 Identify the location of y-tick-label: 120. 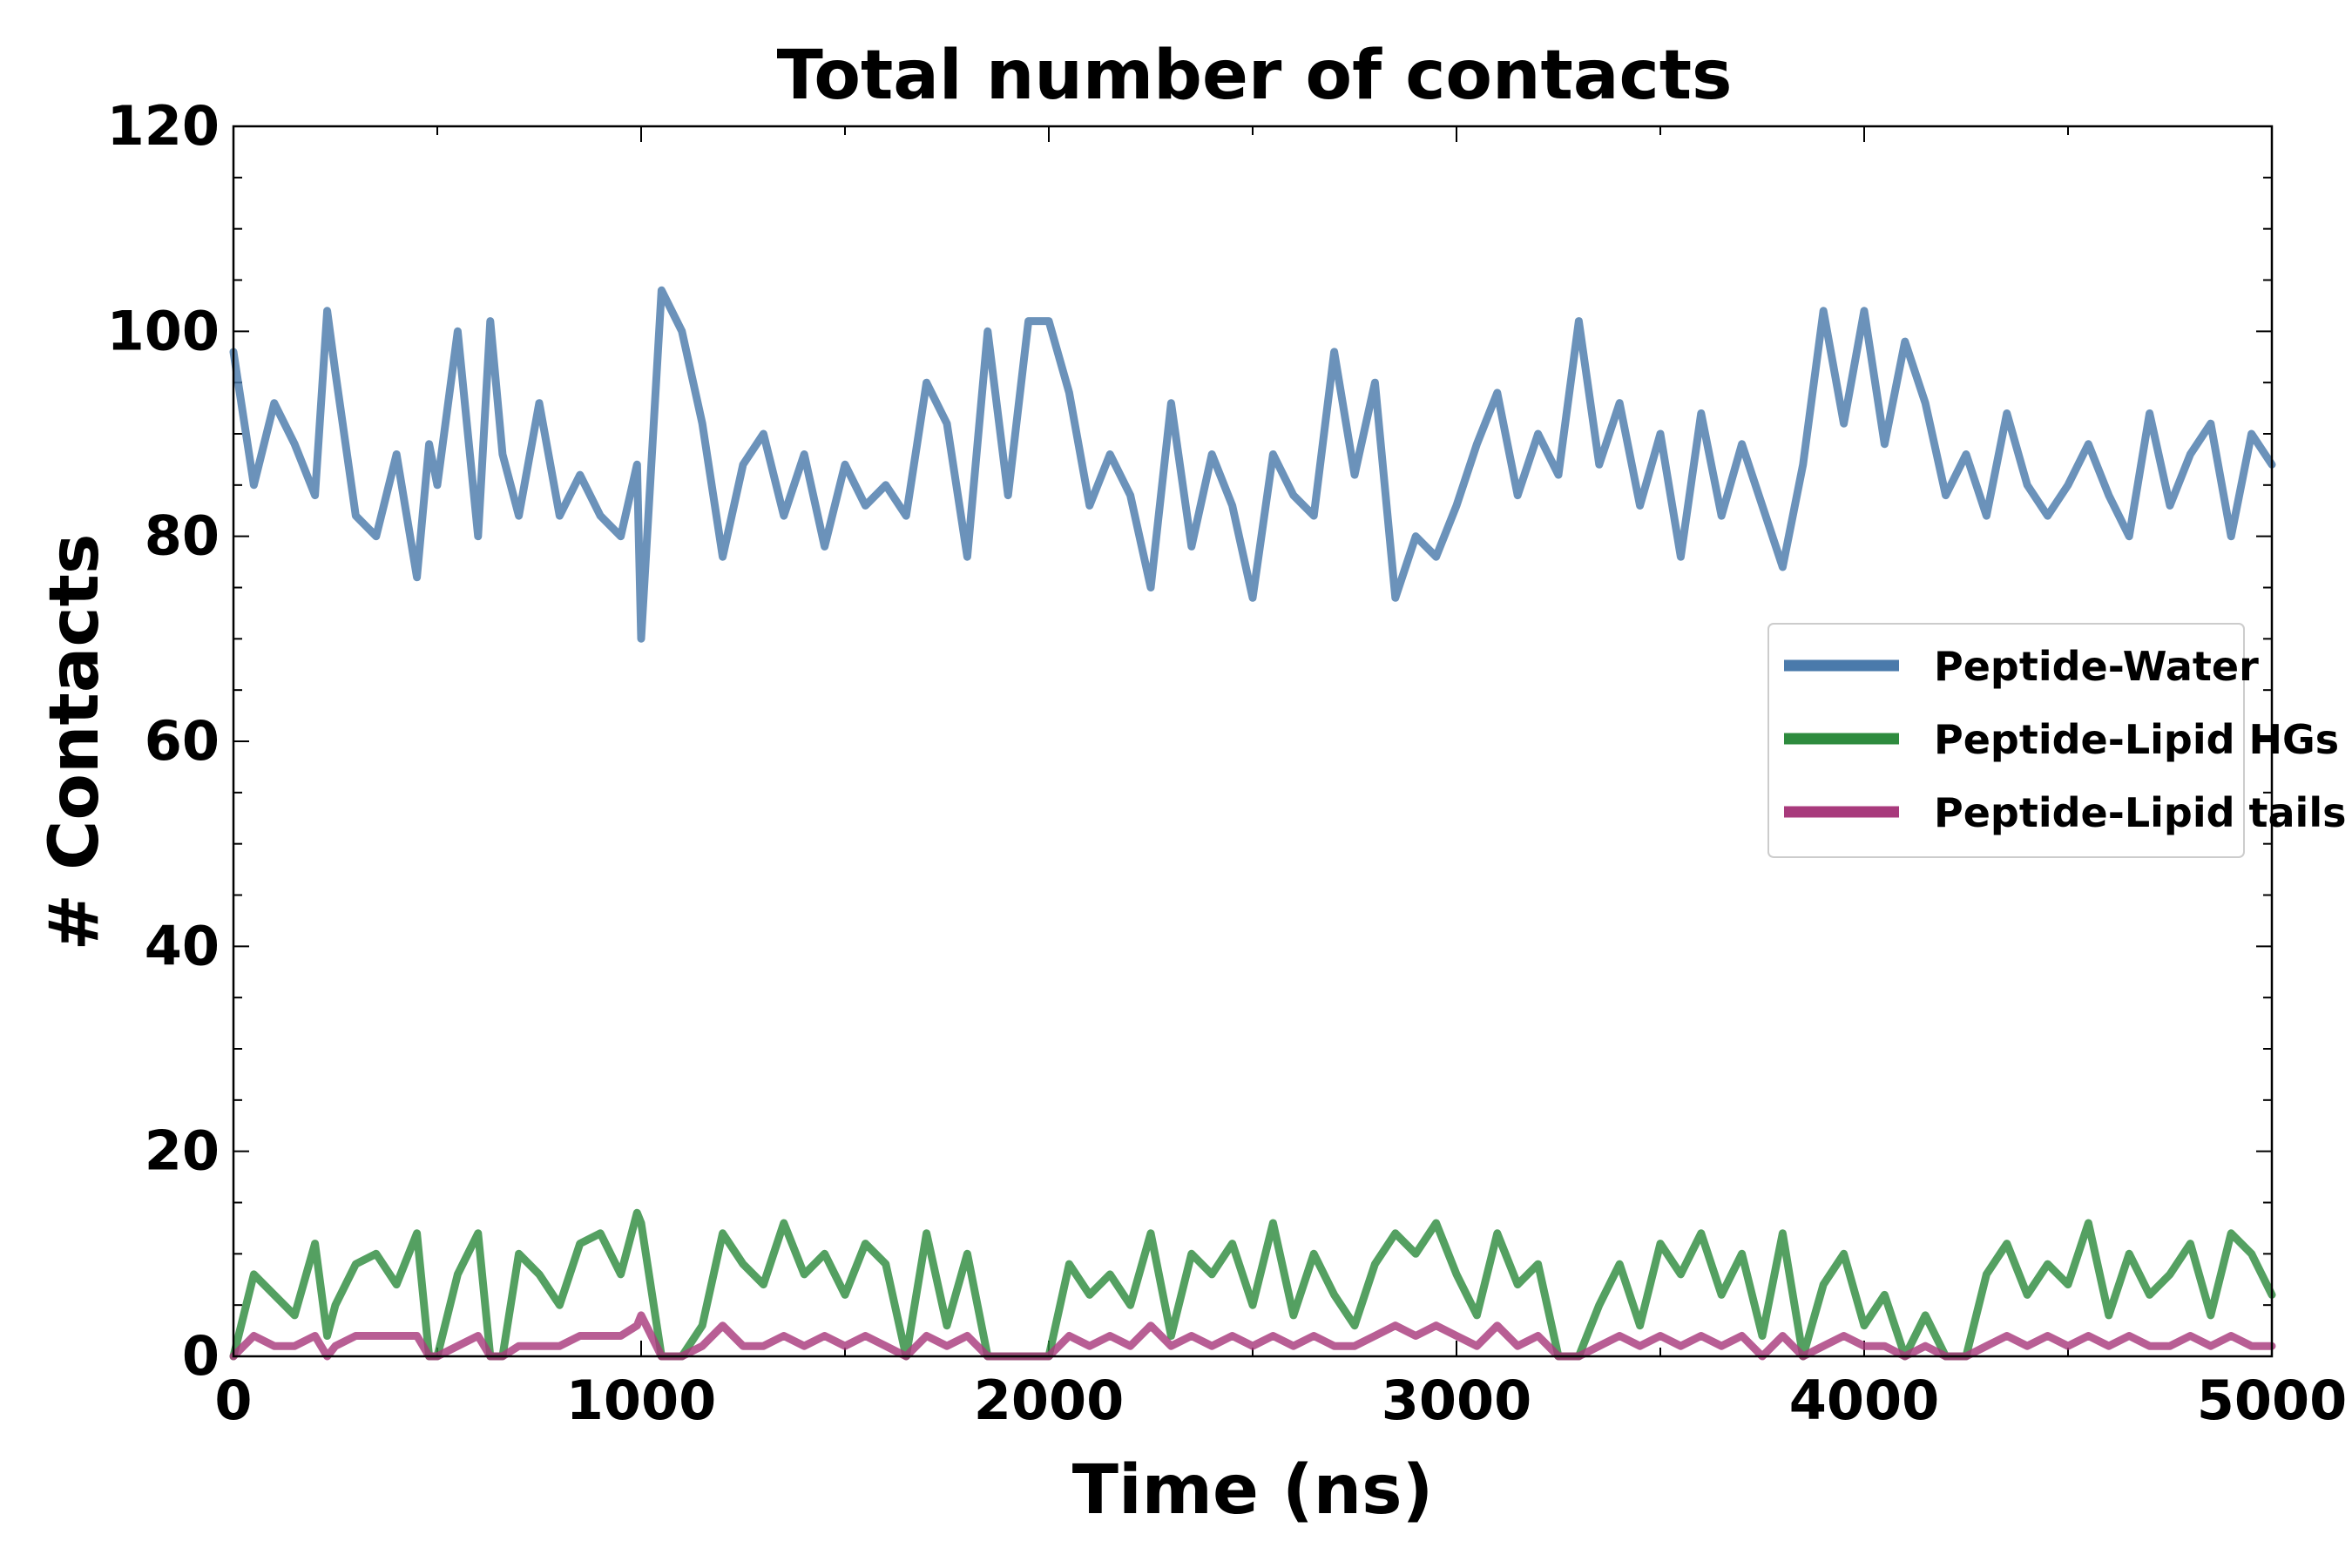
(163, 126).